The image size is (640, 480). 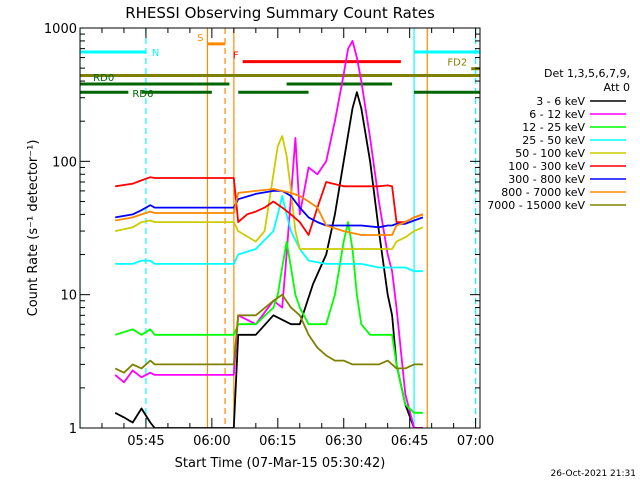 I want to click on x-tick-label-4: 06:45, so click(x=409, y=441).